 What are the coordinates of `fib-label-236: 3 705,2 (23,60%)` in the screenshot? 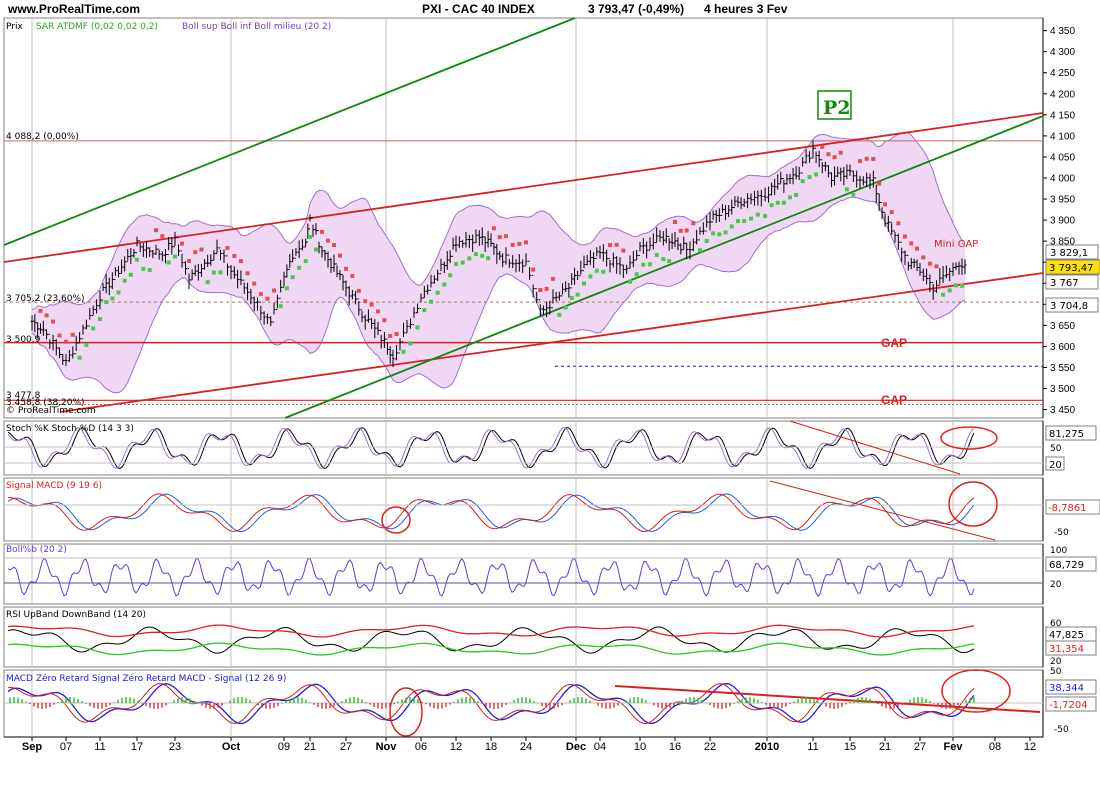 It's located at (45, 299).